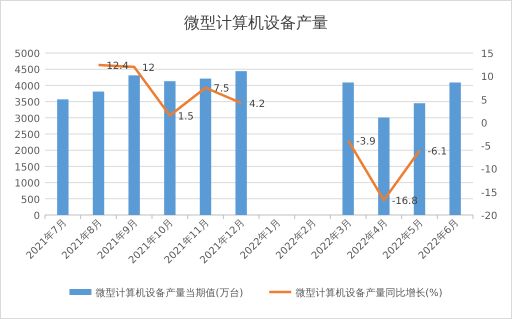 The height and width of the screenshot is (319, 512). What do you see at coordinates (257, 104) in the screenshot?
I see `data-label: 4.2` at bounding box center [257, 104].